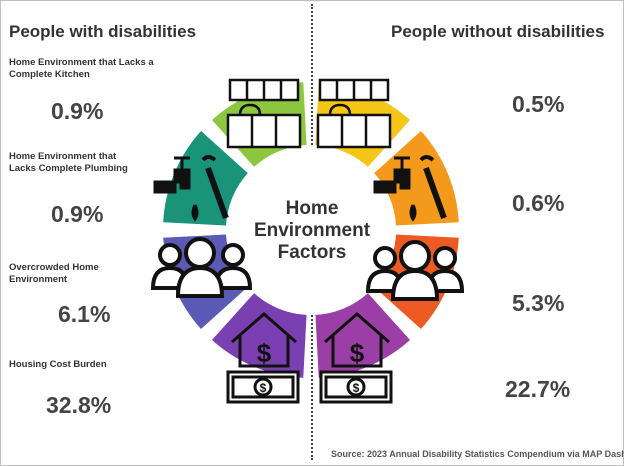 This screenshot has width=624, height=466. I want to click on category-label-overcrowded: Overcrowded Home Environment, so click(89, 274).